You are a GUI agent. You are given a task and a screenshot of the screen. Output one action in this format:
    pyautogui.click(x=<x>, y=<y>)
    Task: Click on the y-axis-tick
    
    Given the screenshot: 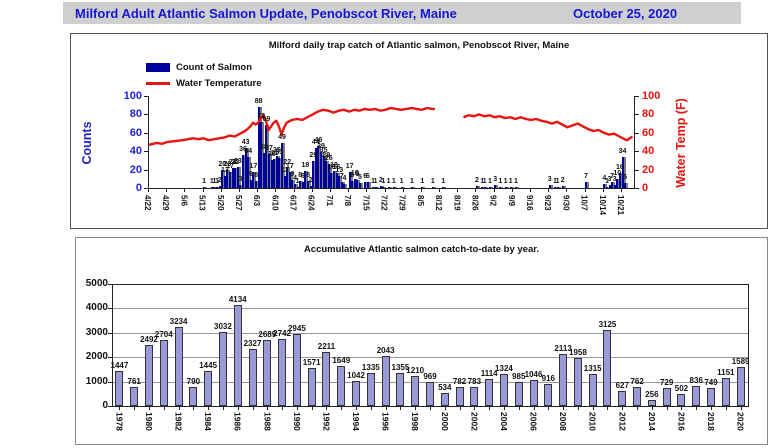 What is the action you would take?
    pyautogui.click(x=110, y=333)
    